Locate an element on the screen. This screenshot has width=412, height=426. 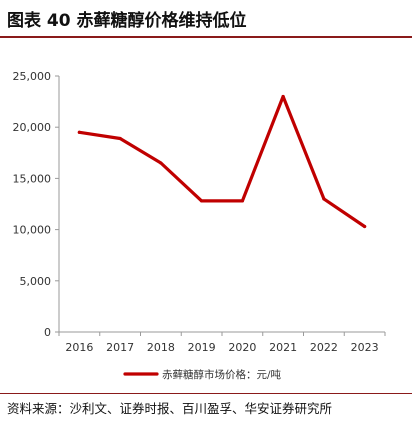
title-divider is located at coordinates (206, 37).